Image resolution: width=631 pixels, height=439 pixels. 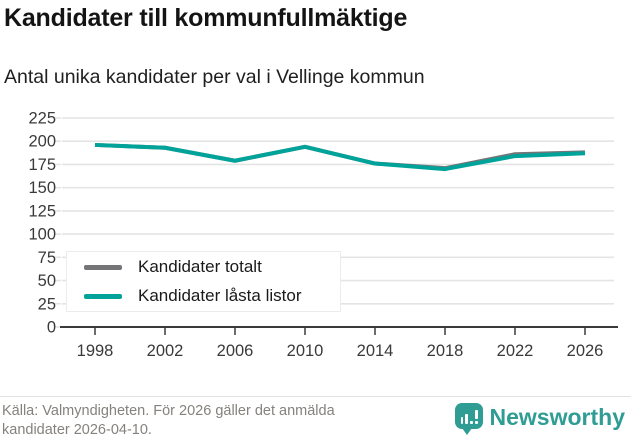 What do you see at coordinates (165, 351) in the screenshot?
I see `svg-text: 2002` at bounding box center [165, 351].